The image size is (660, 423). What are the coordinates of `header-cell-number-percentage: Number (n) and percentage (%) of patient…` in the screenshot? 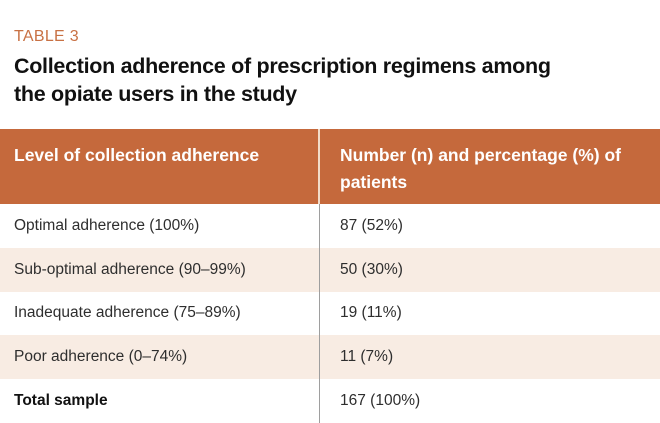 It's located at (480, 168).